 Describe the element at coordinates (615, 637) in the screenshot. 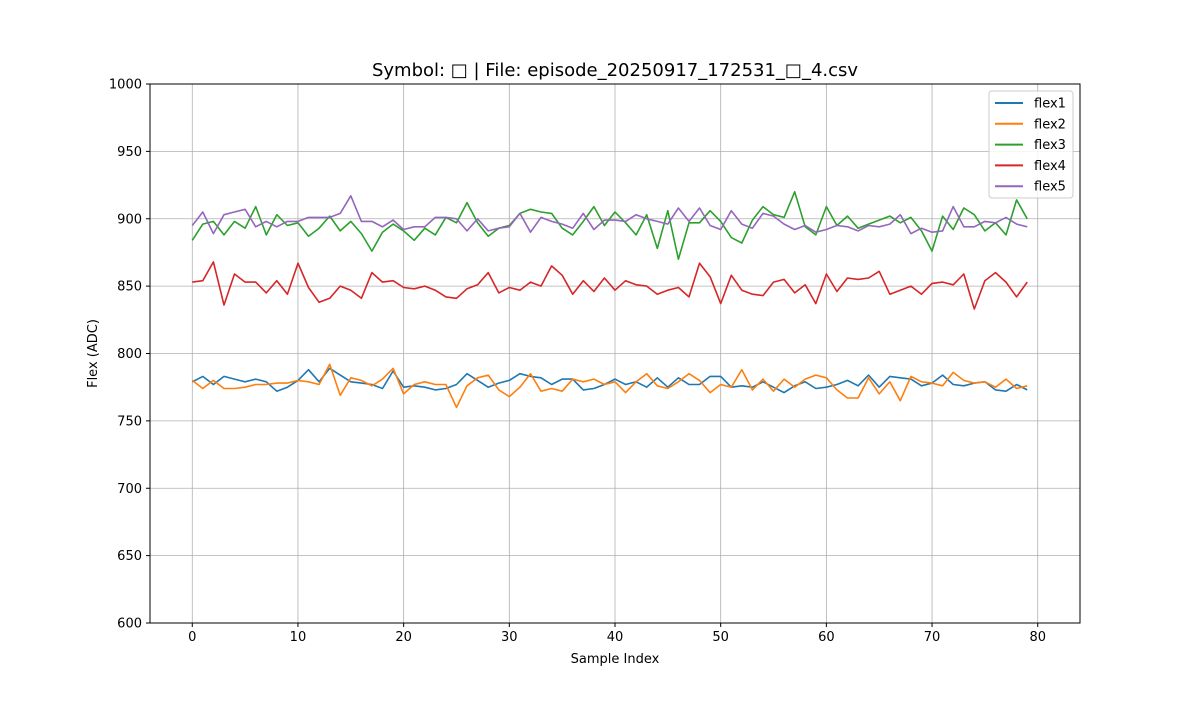

I see `x-tick-label: 40` at that location.